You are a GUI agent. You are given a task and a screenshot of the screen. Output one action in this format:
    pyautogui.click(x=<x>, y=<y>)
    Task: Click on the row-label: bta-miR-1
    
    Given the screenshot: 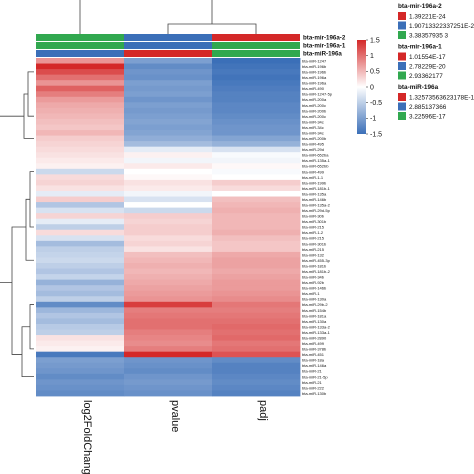 What is the action you would take?
    pyautogui.click(x=311, y=293)
    